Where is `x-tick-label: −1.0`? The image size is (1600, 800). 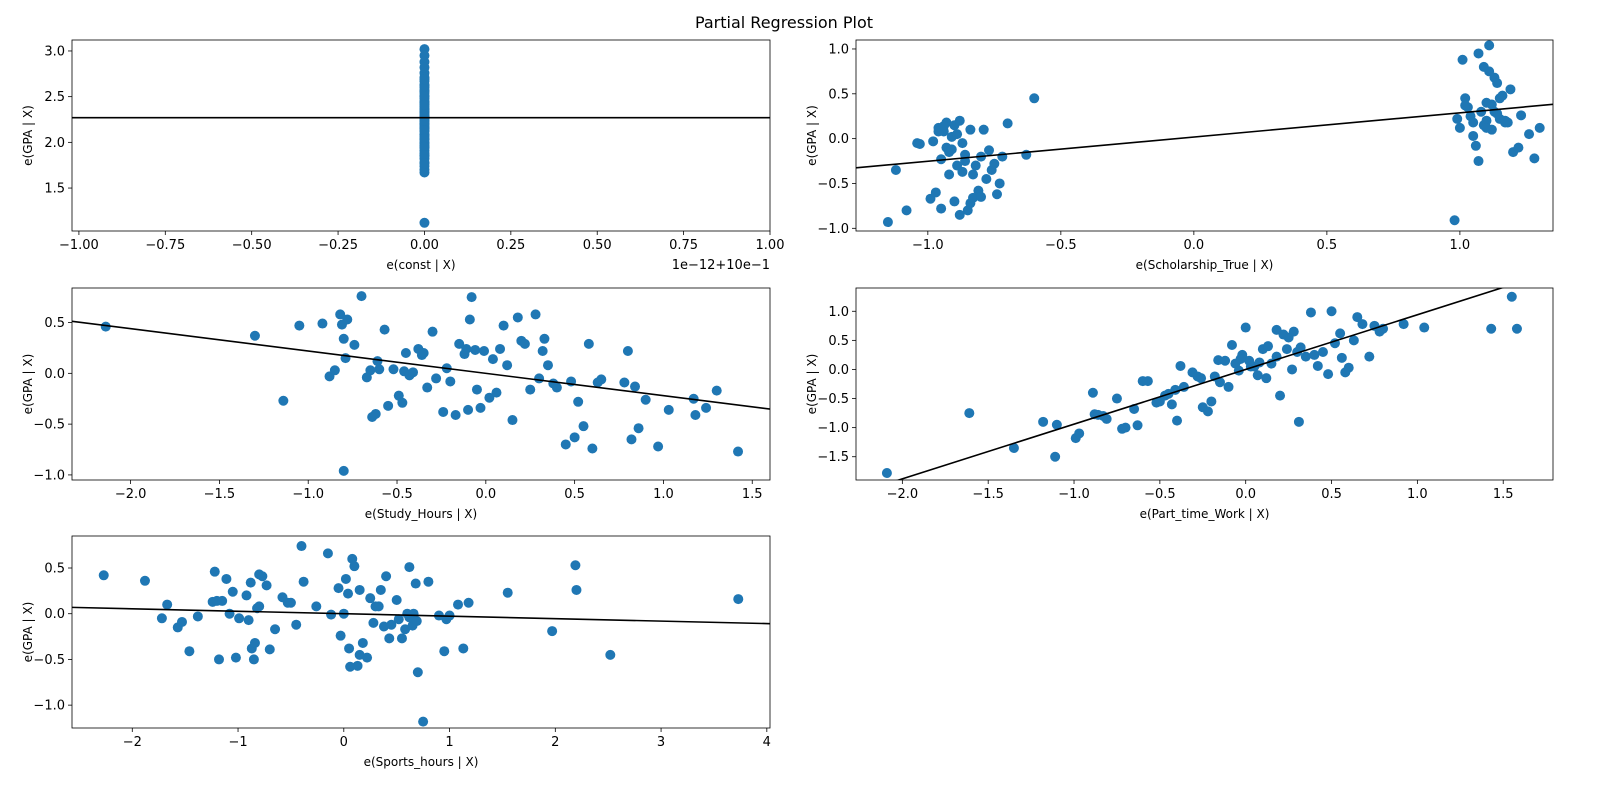 x-tick-label: −1.0 is located at coordinates (1074, 494).